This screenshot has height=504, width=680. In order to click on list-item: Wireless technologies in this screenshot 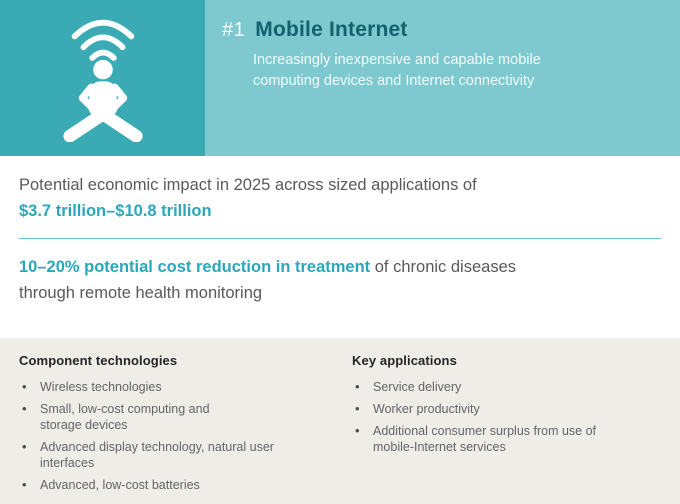, I will do `click(177, 387)`.